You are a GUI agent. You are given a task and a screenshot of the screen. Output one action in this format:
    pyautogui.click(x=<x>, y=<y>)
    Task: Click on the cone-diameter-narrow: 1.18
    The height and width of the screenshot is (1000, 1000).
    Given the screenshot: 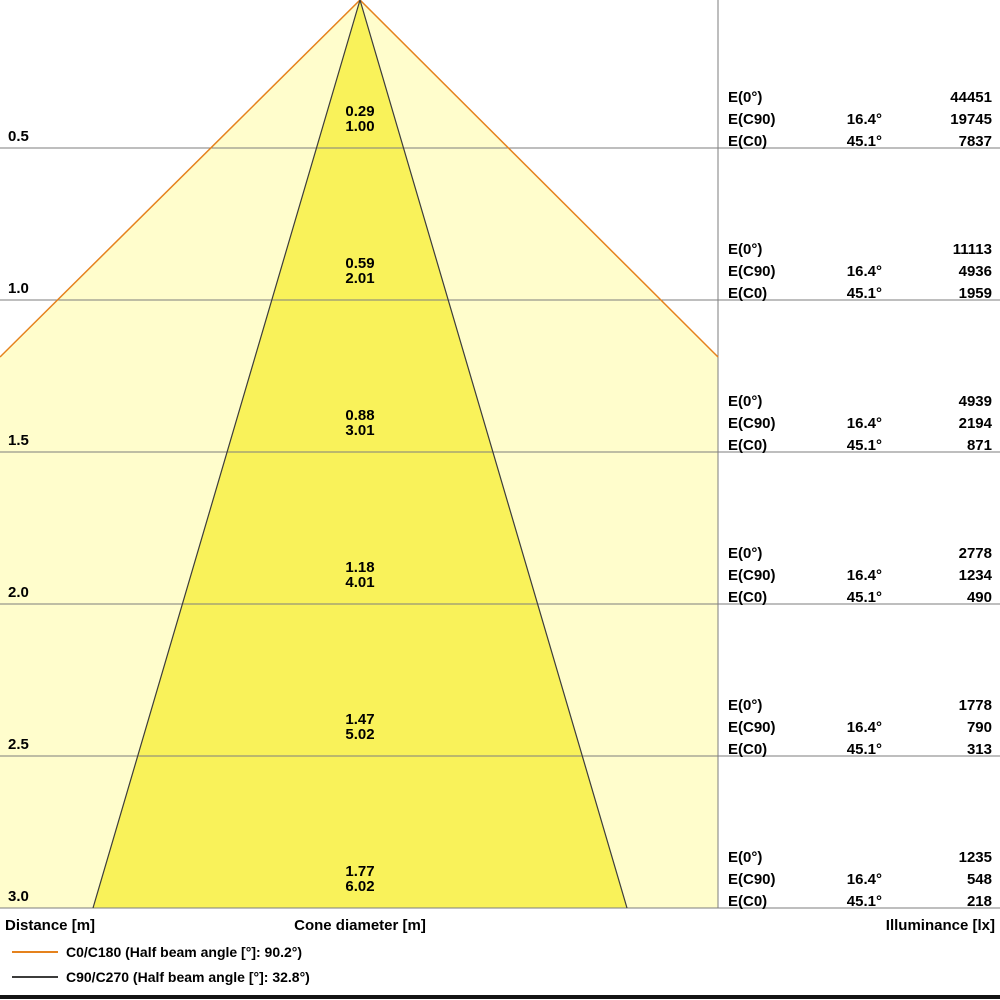 What is the action you would take?
    pyautogui.click(x=359, y=567)
    